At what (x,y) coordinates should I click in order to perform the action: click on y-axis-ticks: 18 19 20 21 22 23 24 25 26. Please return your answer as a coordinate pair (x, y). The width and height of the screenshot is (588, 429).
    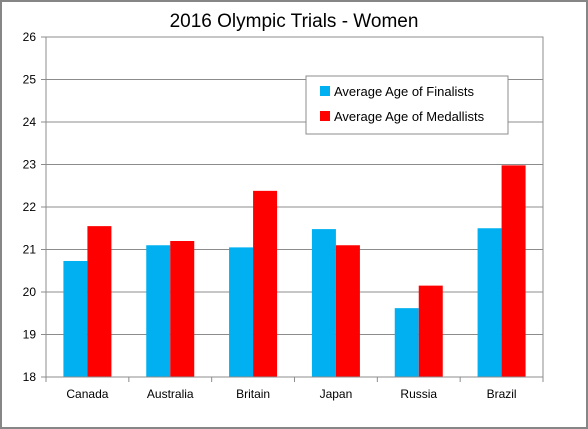
    Looking at the image, I should click on (34, 207).